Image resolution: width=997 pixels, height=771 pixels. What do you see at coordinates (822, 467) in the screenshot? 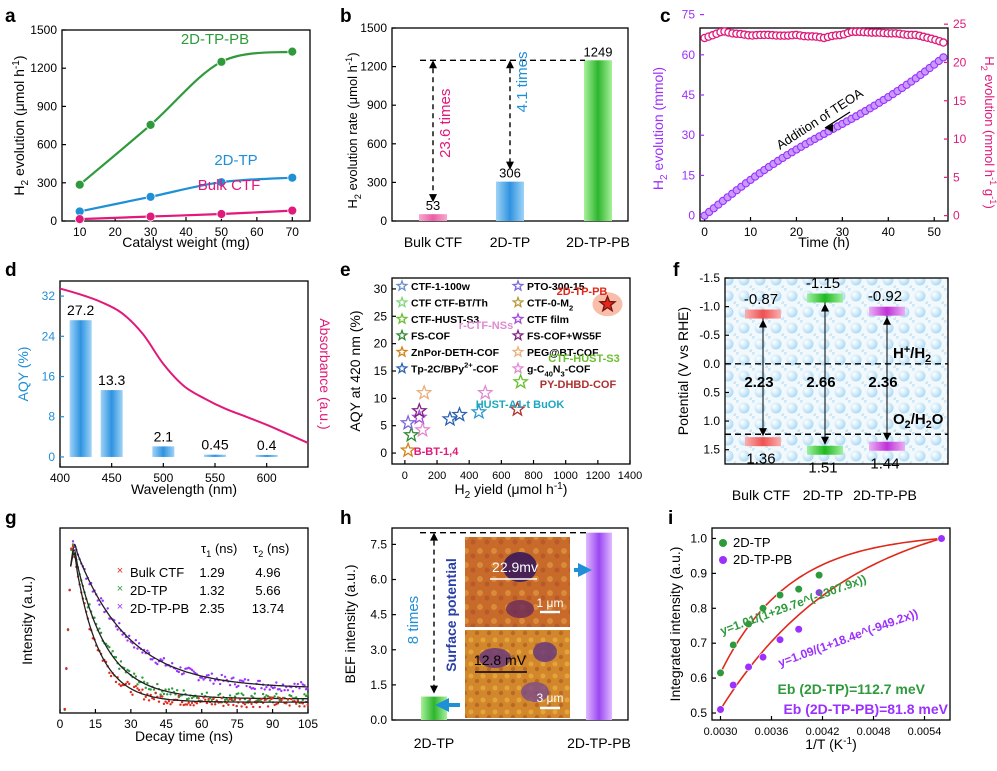
I see `vb-value-label: 1.51` at bounding box center [822, 467].